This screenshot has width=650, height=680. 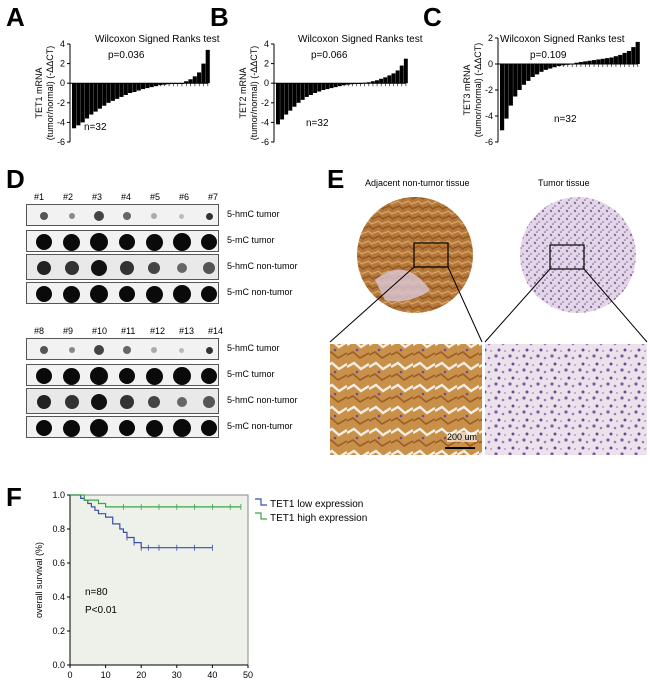 What do you see at coordinates (128, 331) in the screenshot?
I see `sample-label: #11` at bounding box center [128, 331].